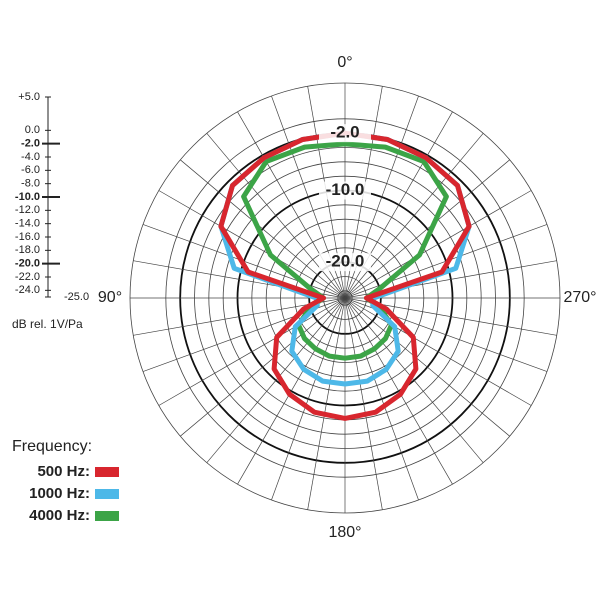 This screenshot has height=600, width=600. What do you see at coordinates (27, 277) in the screenshot?
I see `scale-label: -22.0` at bounding box center [27, 277].